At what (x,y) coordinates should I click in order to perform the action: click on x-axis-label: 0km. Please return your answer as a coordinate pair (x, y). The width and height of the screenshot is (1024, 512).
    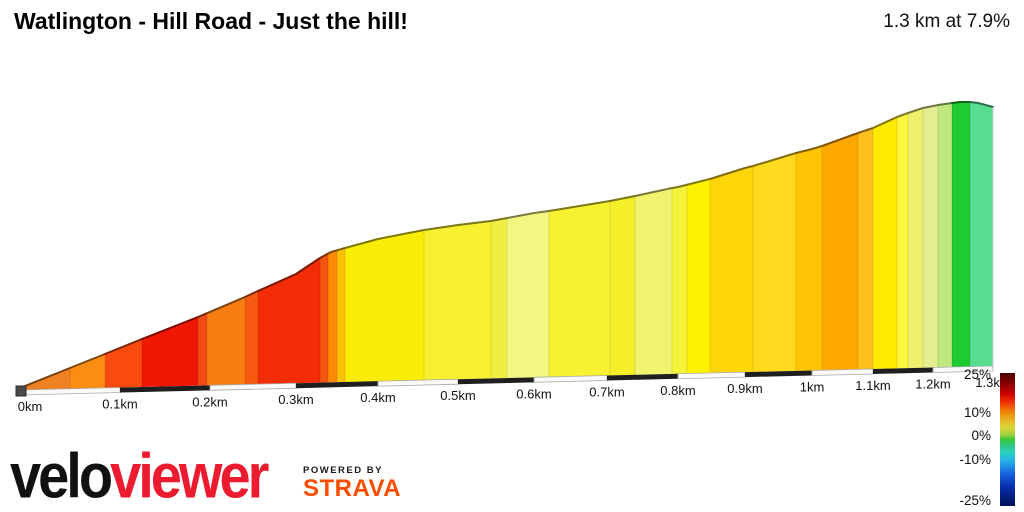
    Looking at the image, I should click on (30, 406).